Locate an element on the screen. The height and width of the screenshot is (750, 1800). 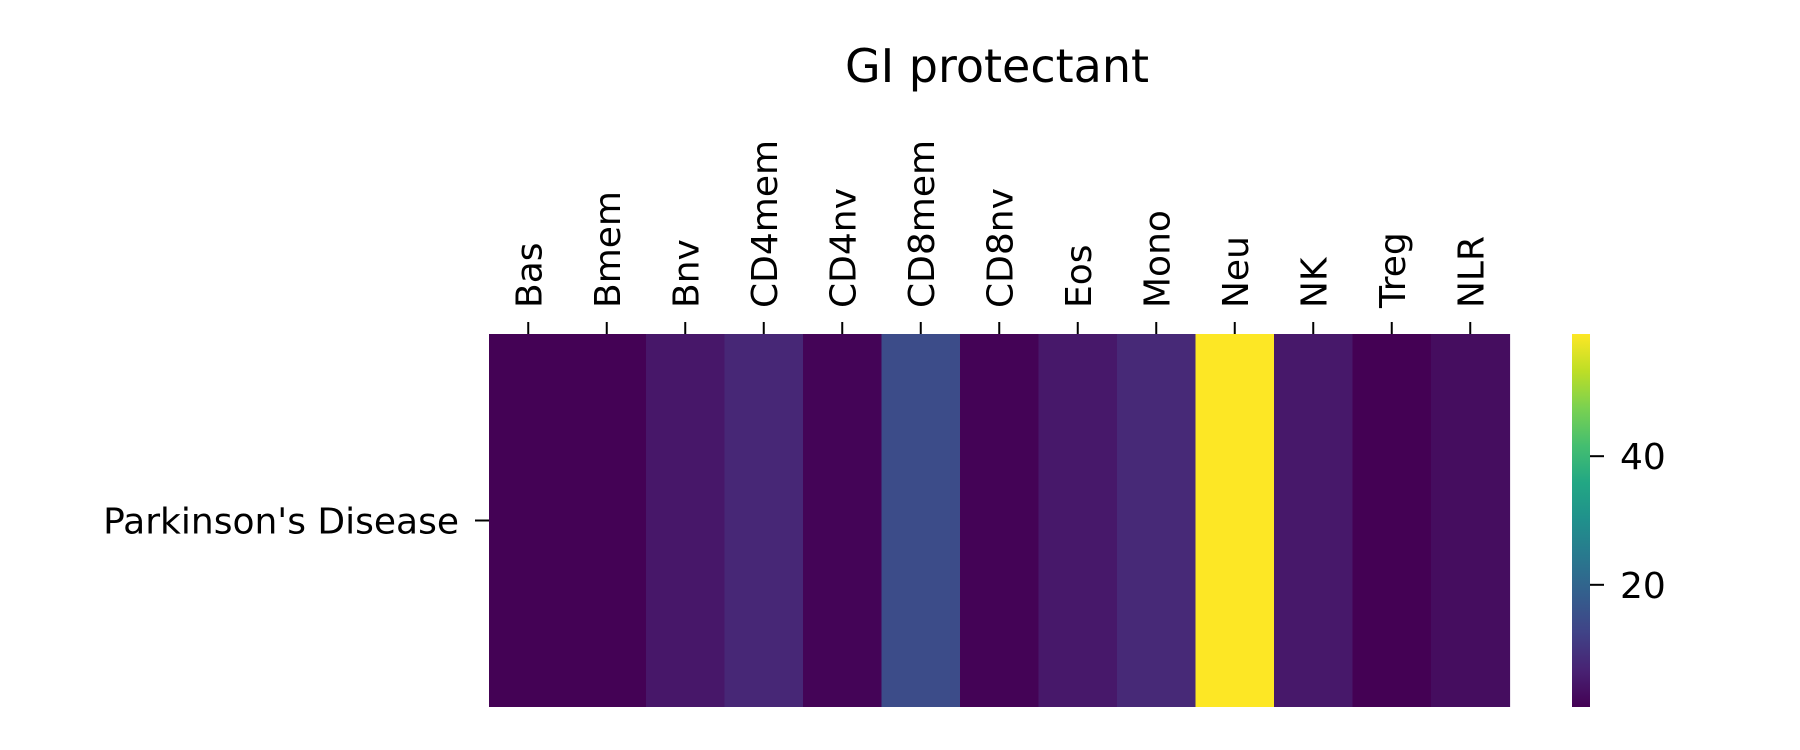
heatmap-cell-mono is located at coordinates (1157, 520).